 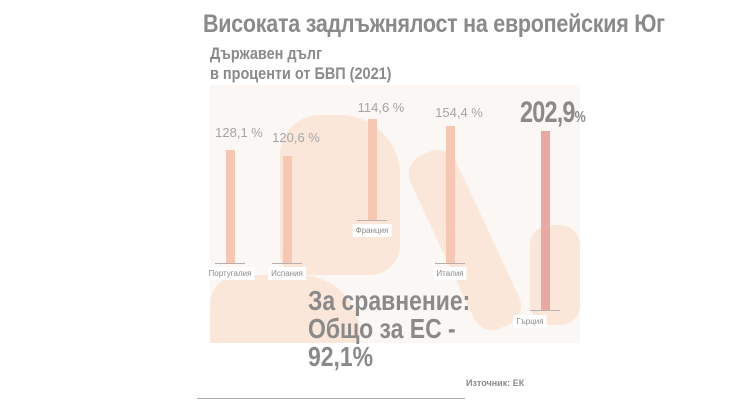 What do you see at coordinates (450, 273) in the screenshot?
I see `category-label: Италия` at bounding box center [450, 273].